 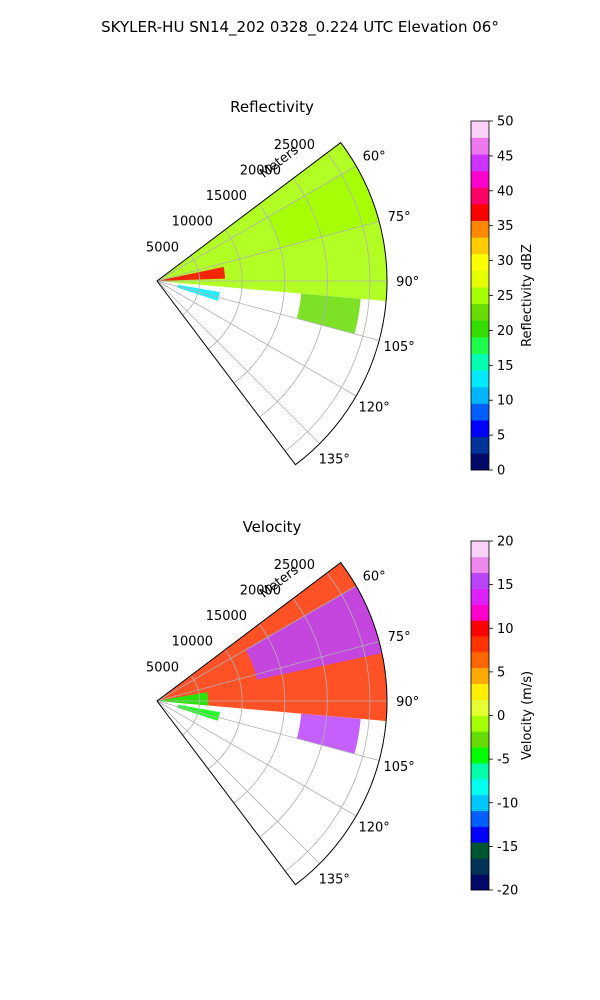 What do you see at coordinates (272, 527) in the screenshot?
I see `panel-title: Velocity` at bounding box center [272, 527].